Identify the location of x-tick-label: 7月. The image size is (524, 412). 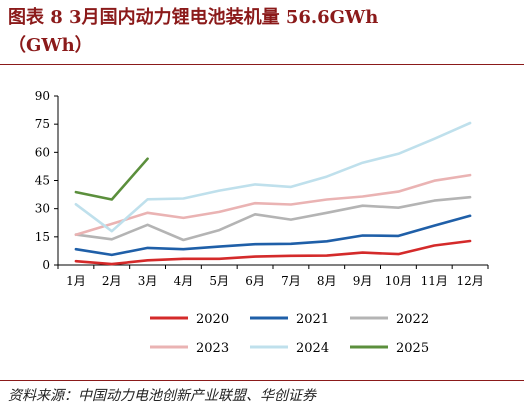
(291, 281).